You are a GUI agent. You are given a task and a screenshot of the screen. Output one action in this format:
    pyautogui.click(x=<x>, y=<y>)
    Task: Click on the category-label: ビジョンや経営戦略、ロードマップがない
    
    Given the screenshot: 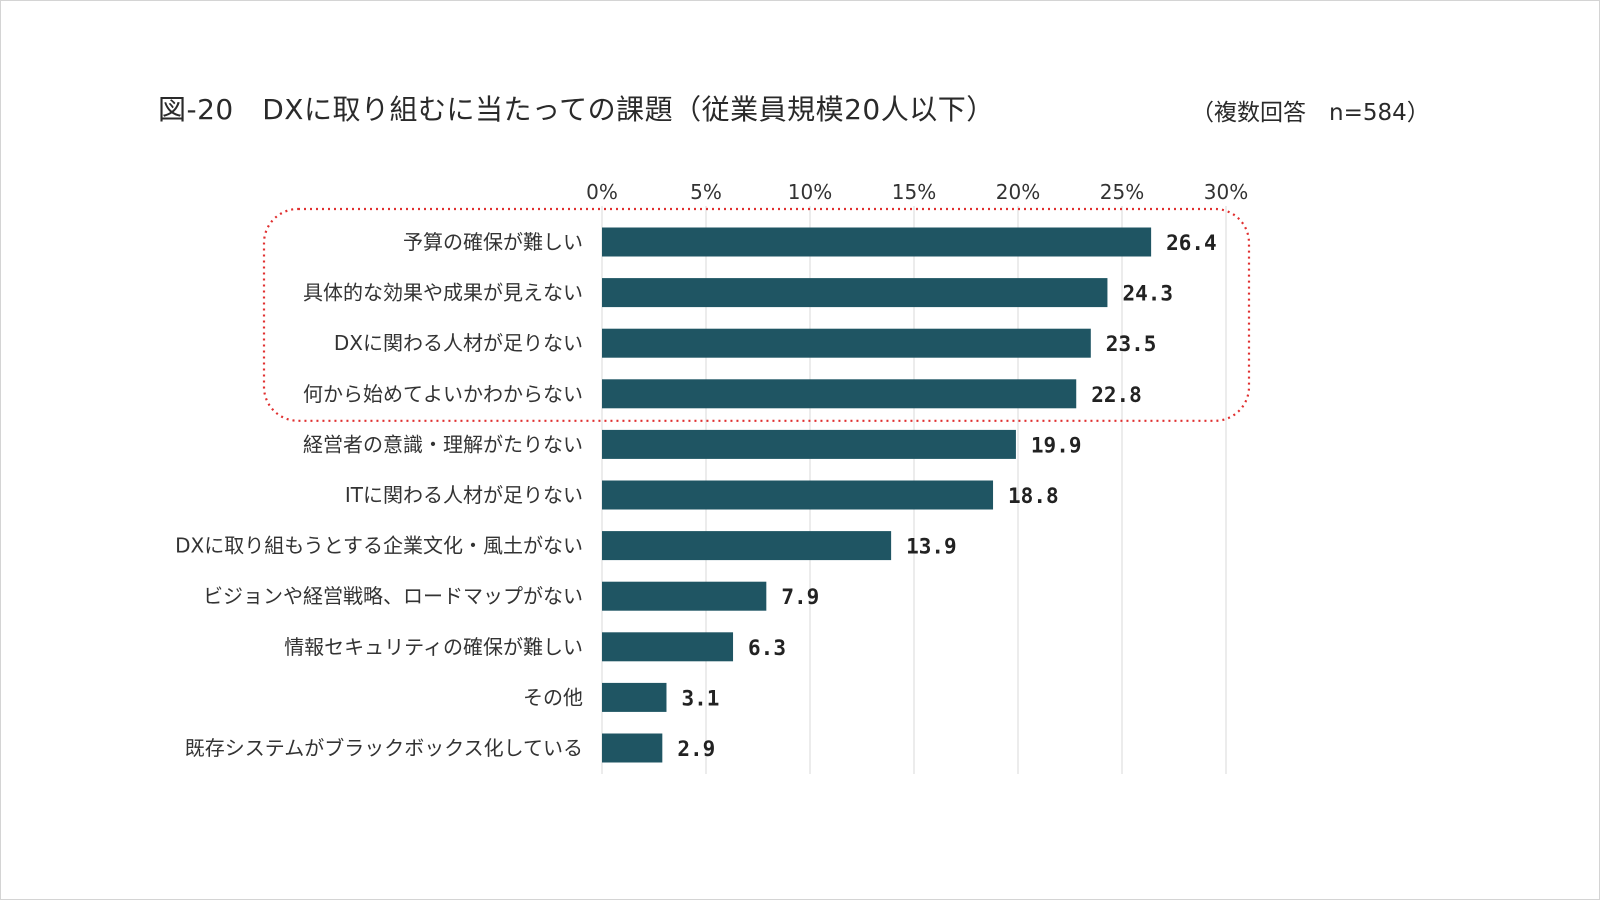 What is the action you would take?
    pyautogui.click(x=393, y=596)
    